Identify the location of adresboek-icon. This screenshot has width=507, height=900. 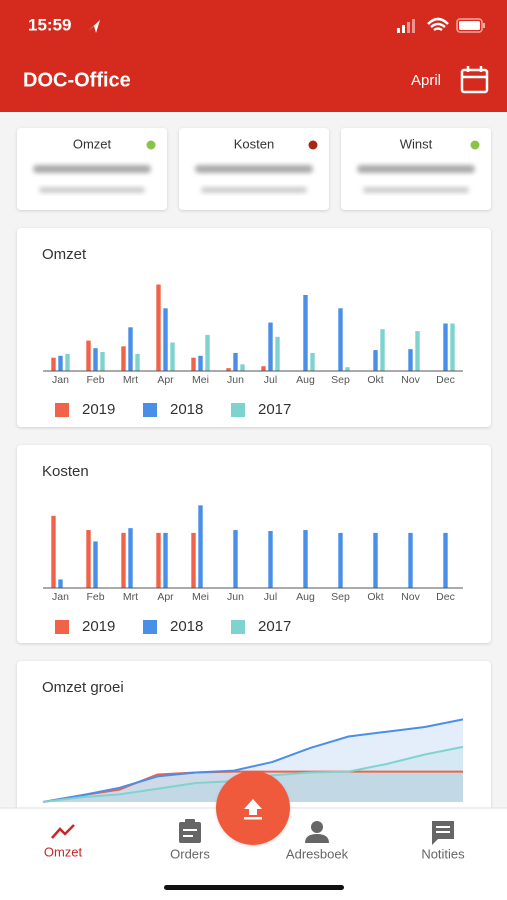
(317, 832).